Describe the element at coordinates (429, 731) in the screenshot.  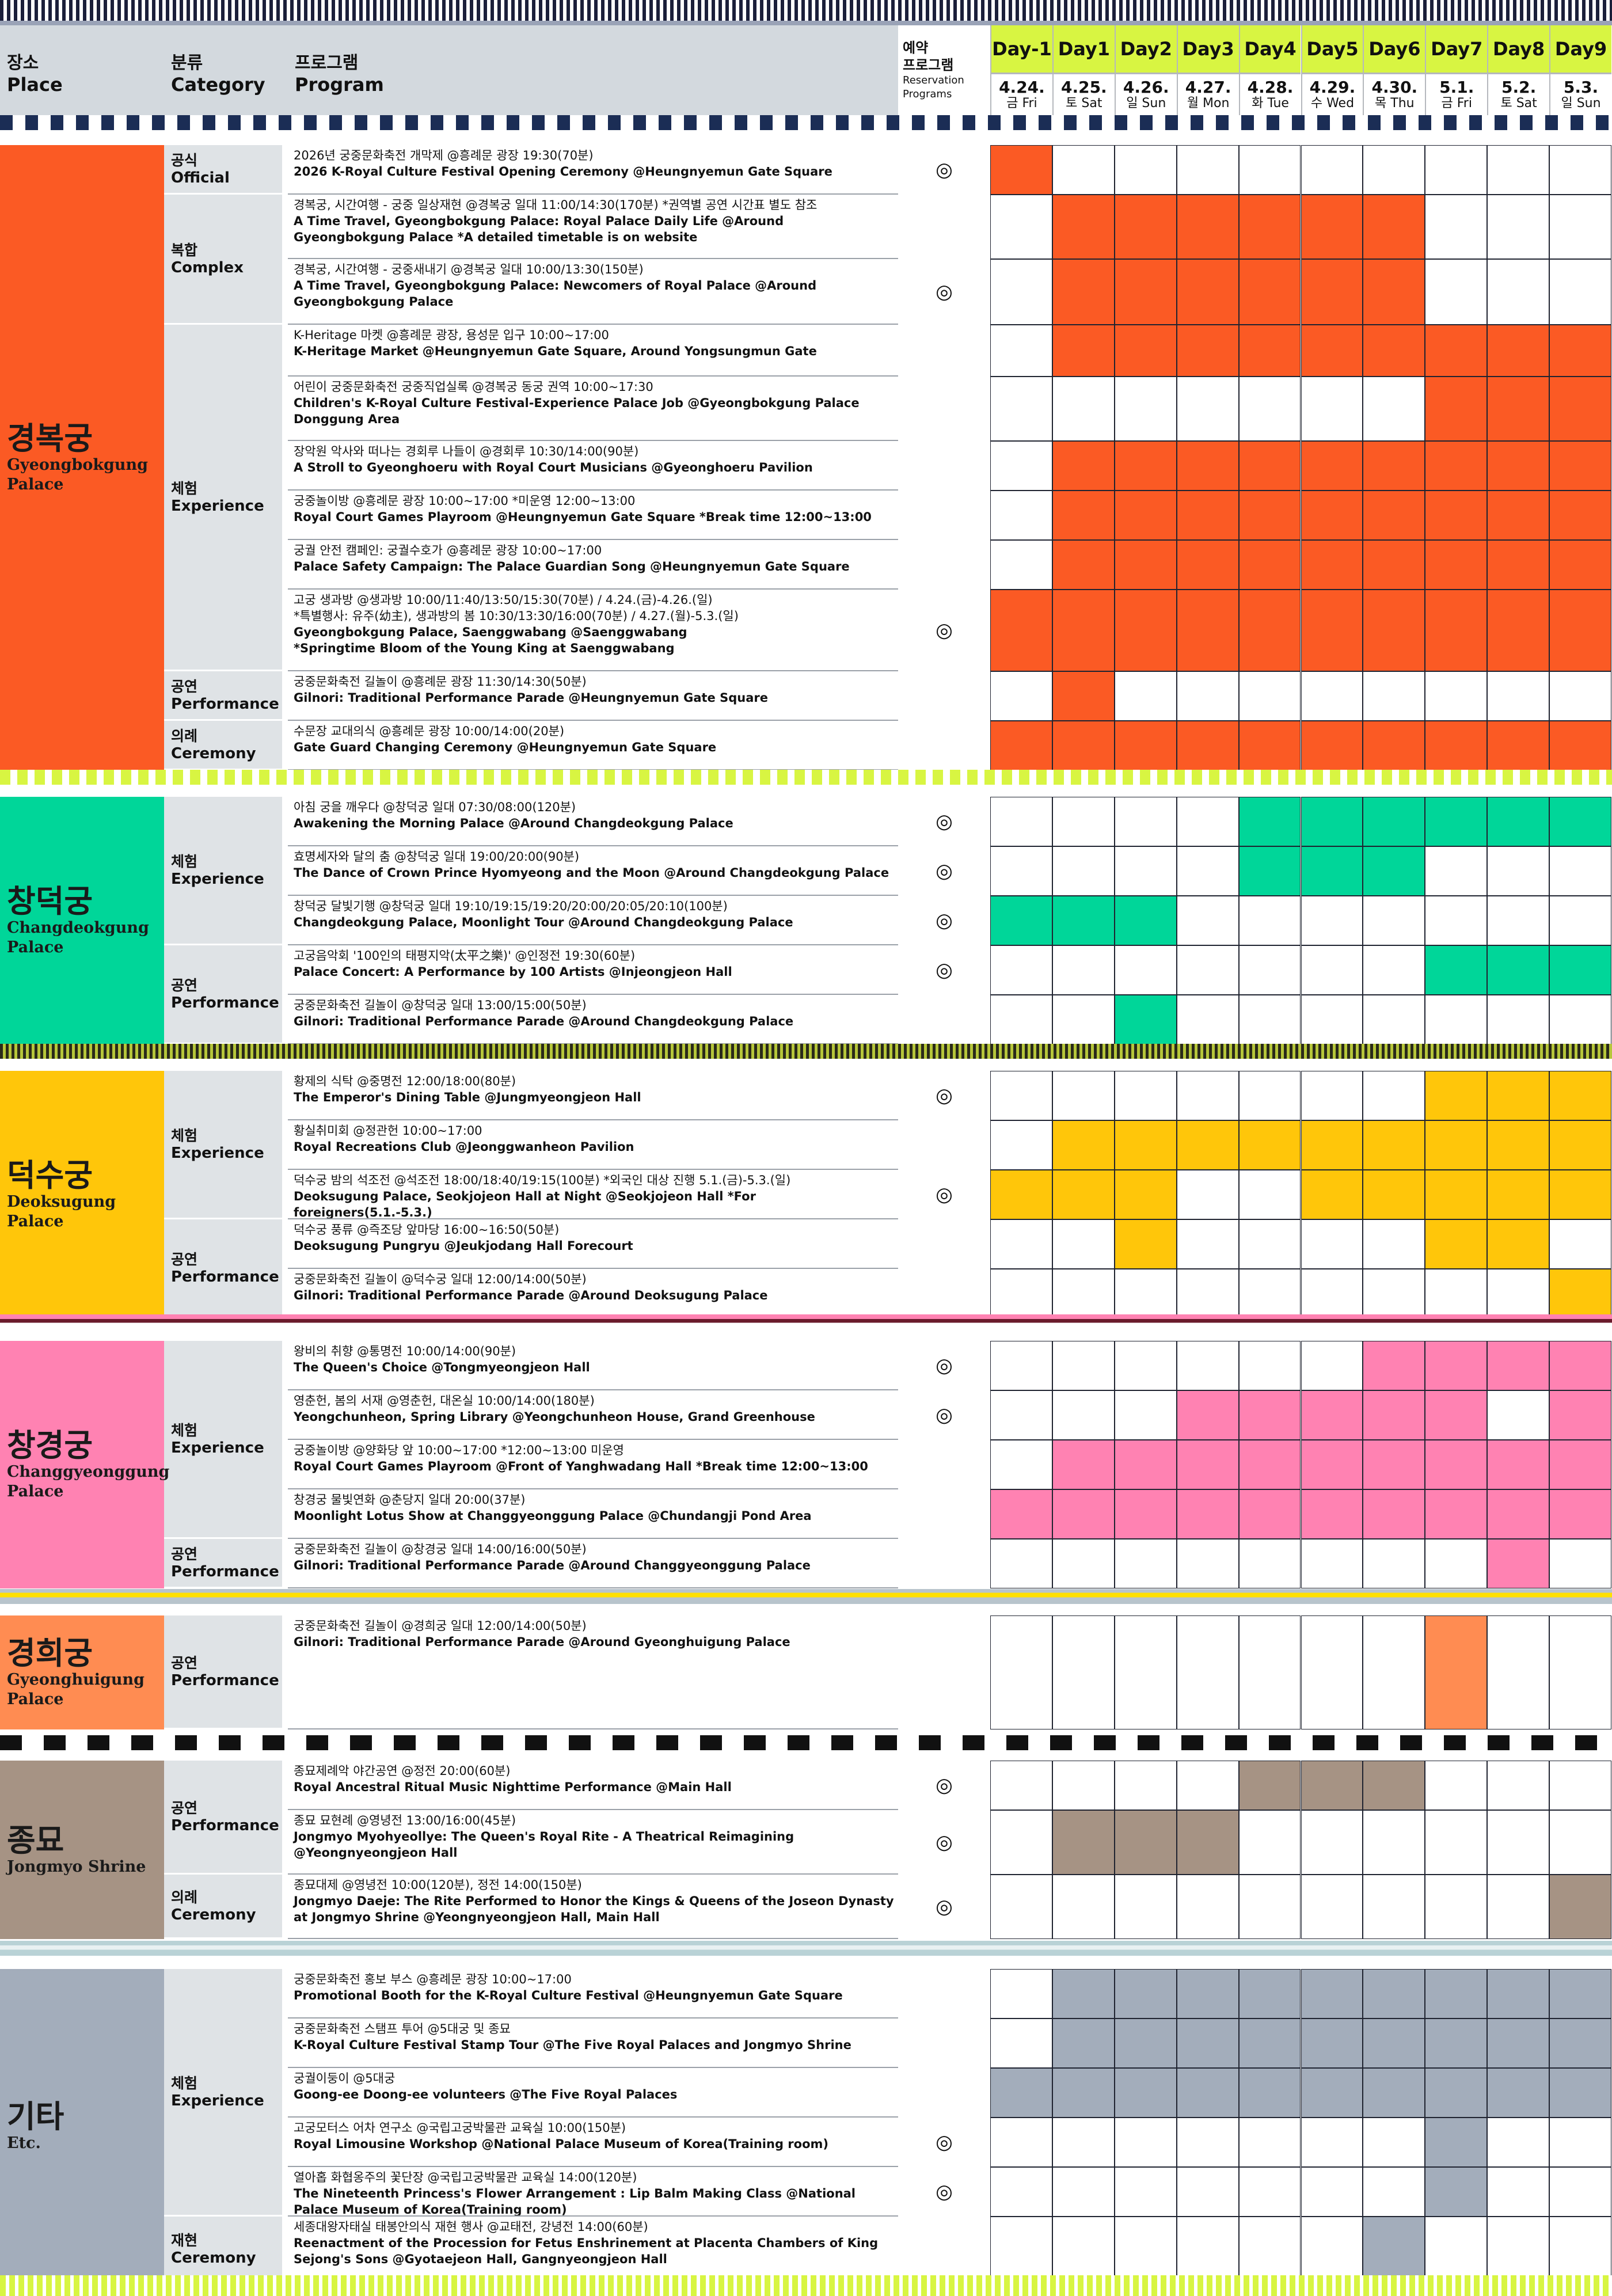
I see `program-title-ko: 수문장 교대의식 @흥례문 광장 10:00/14:00(20분)` at that location.